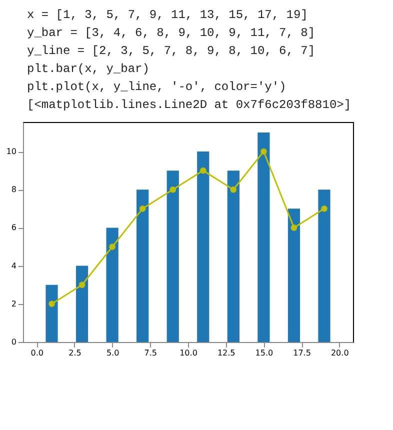 The image size is (393, 430). Describe the element at coordinates (13, 303) in the screenshot. I see `y-tick-label: 2` at that location.